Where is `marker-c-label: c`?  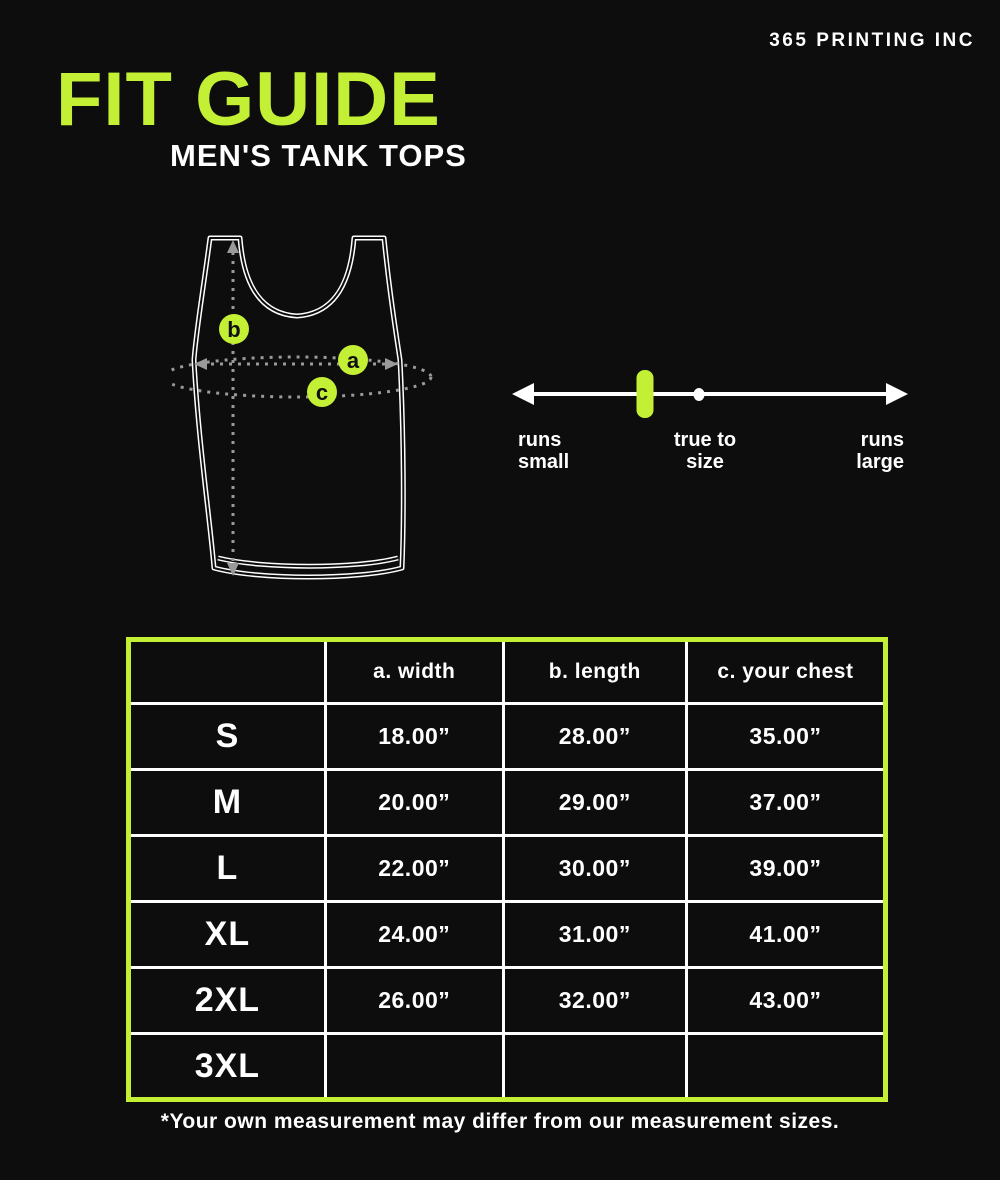 marker-c-label: c is located at coordinates (322, 392).